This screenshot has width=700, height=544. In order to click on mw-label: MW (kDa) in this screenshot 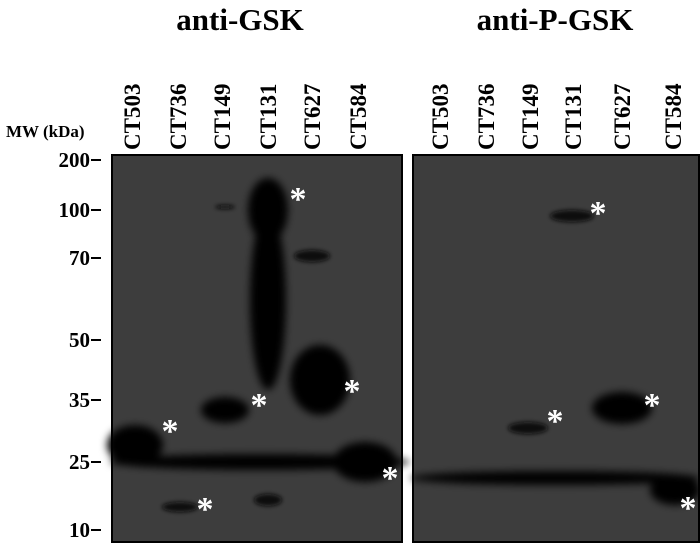, I will do `click(45, 131)`.